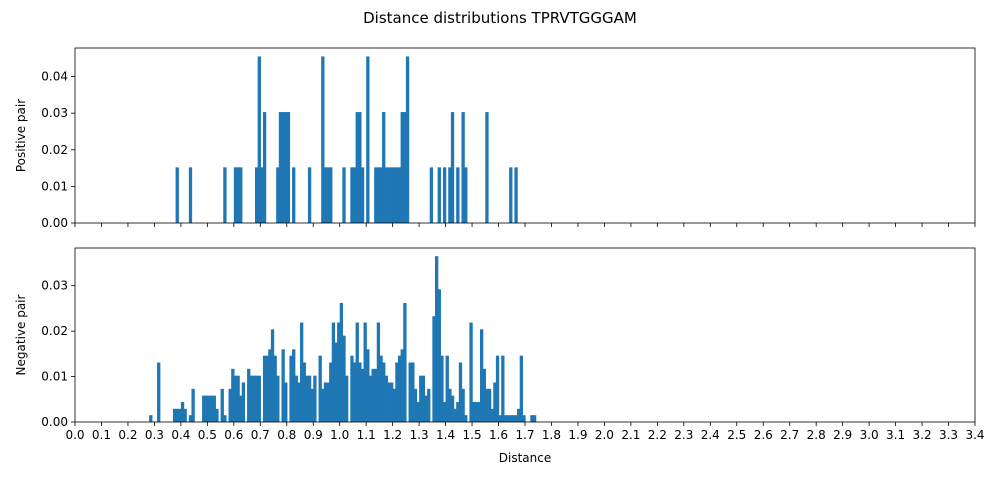  Describe the element at coordinates (54, 422) in the screenshot. I see `y-tick-label: 0.00` at that location.